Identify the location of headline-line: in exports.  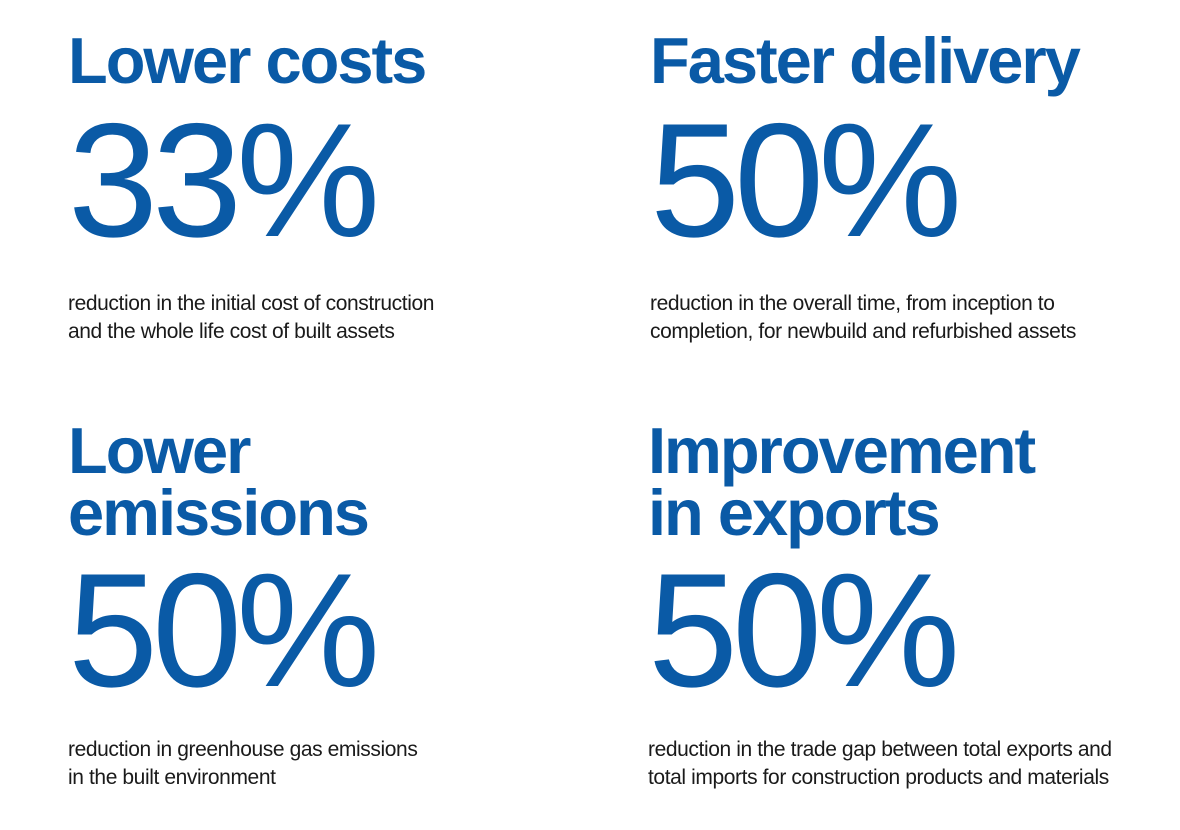
(794, 512).